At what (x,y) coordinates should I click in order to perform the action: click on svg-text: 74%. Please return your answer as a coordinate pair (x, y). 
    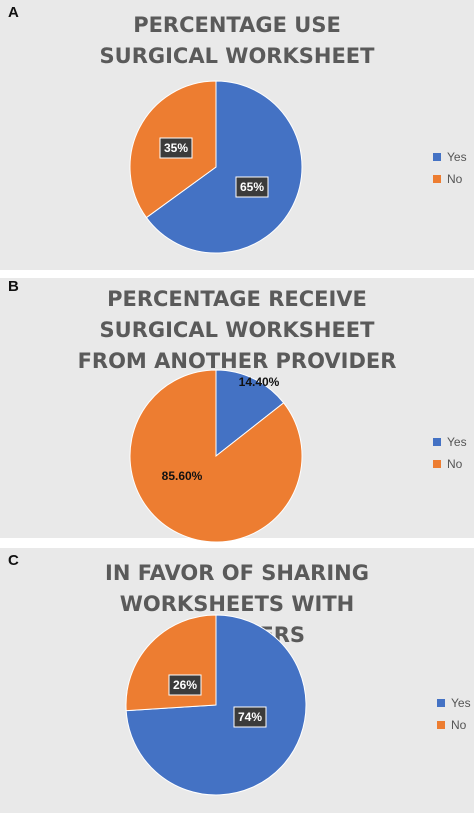
    Looking at the image, I should click on (250, 717).